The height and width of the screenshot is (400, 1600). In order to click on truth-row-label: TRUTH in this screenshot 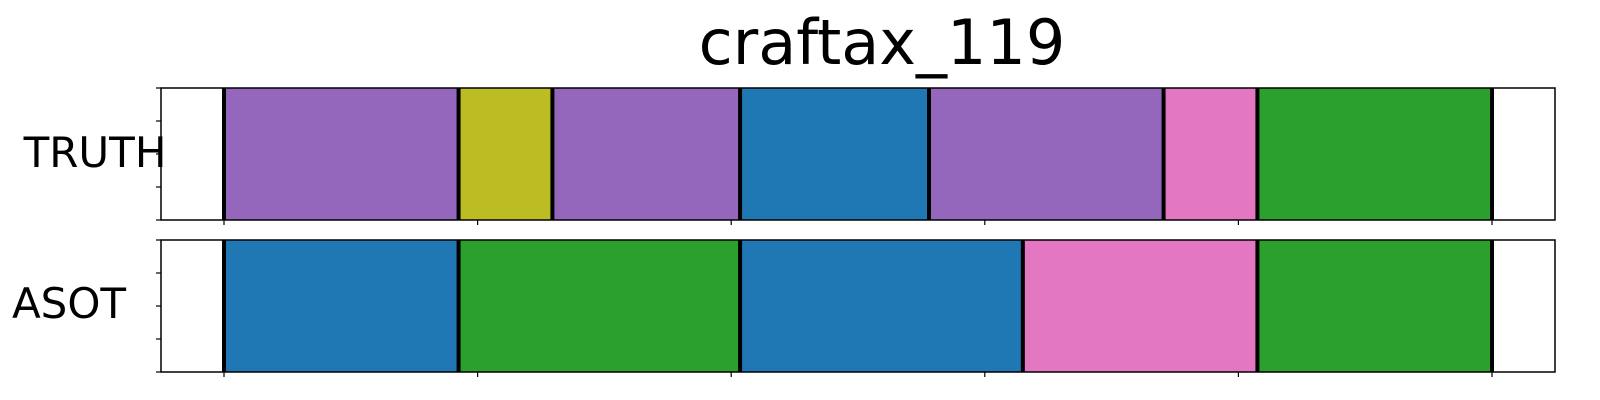, I will do `click(95, 152)`.